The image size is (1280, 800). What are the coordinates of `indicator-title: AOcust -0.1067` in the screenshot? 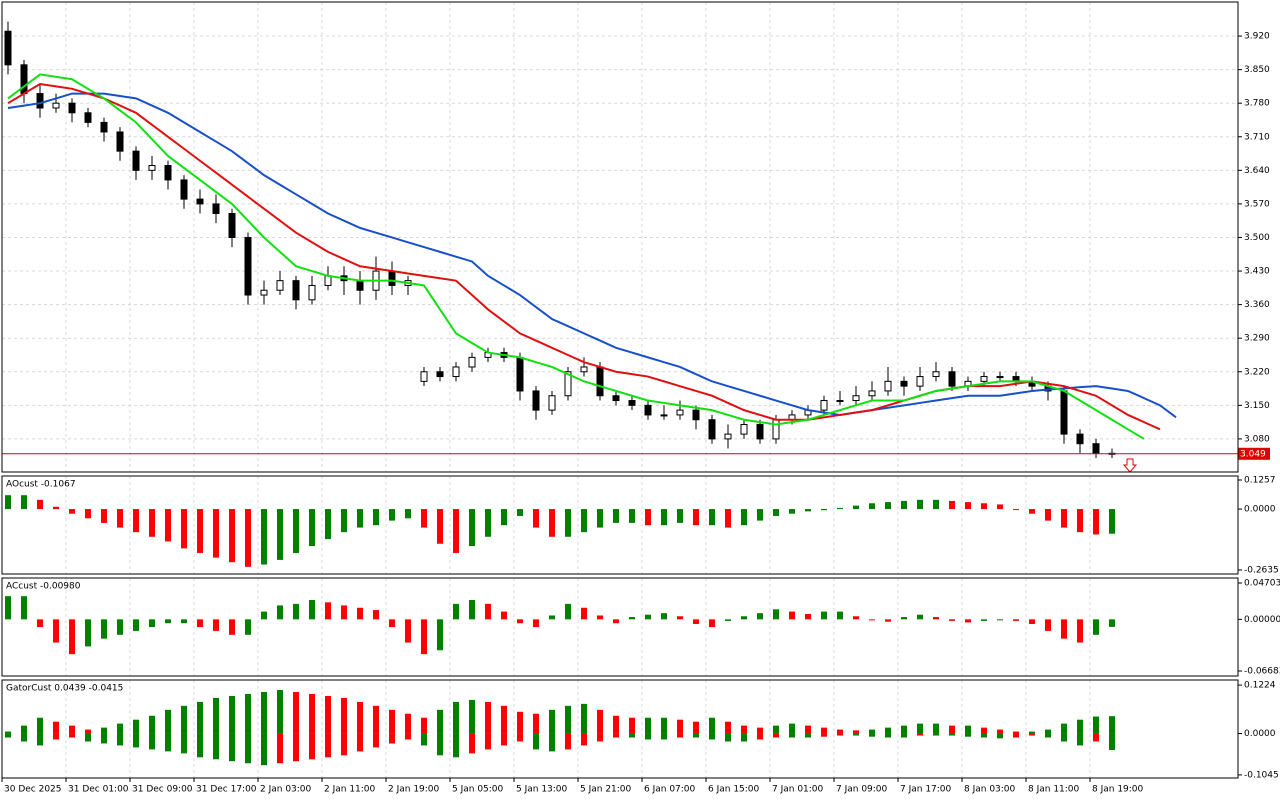 It's located at (41, 485).